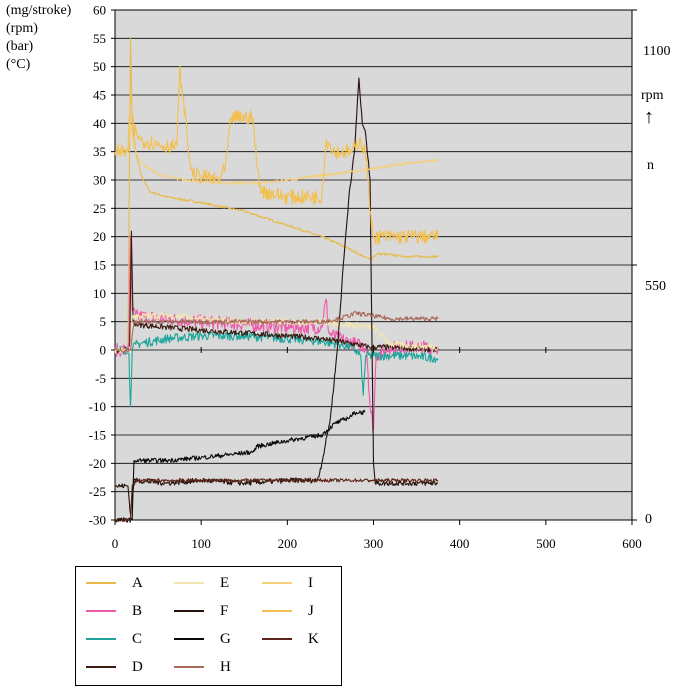 The image size is (680, 688). Describe the element at coordinates (313, 638) in the screenshot. I see `legend-label: K` at that location.